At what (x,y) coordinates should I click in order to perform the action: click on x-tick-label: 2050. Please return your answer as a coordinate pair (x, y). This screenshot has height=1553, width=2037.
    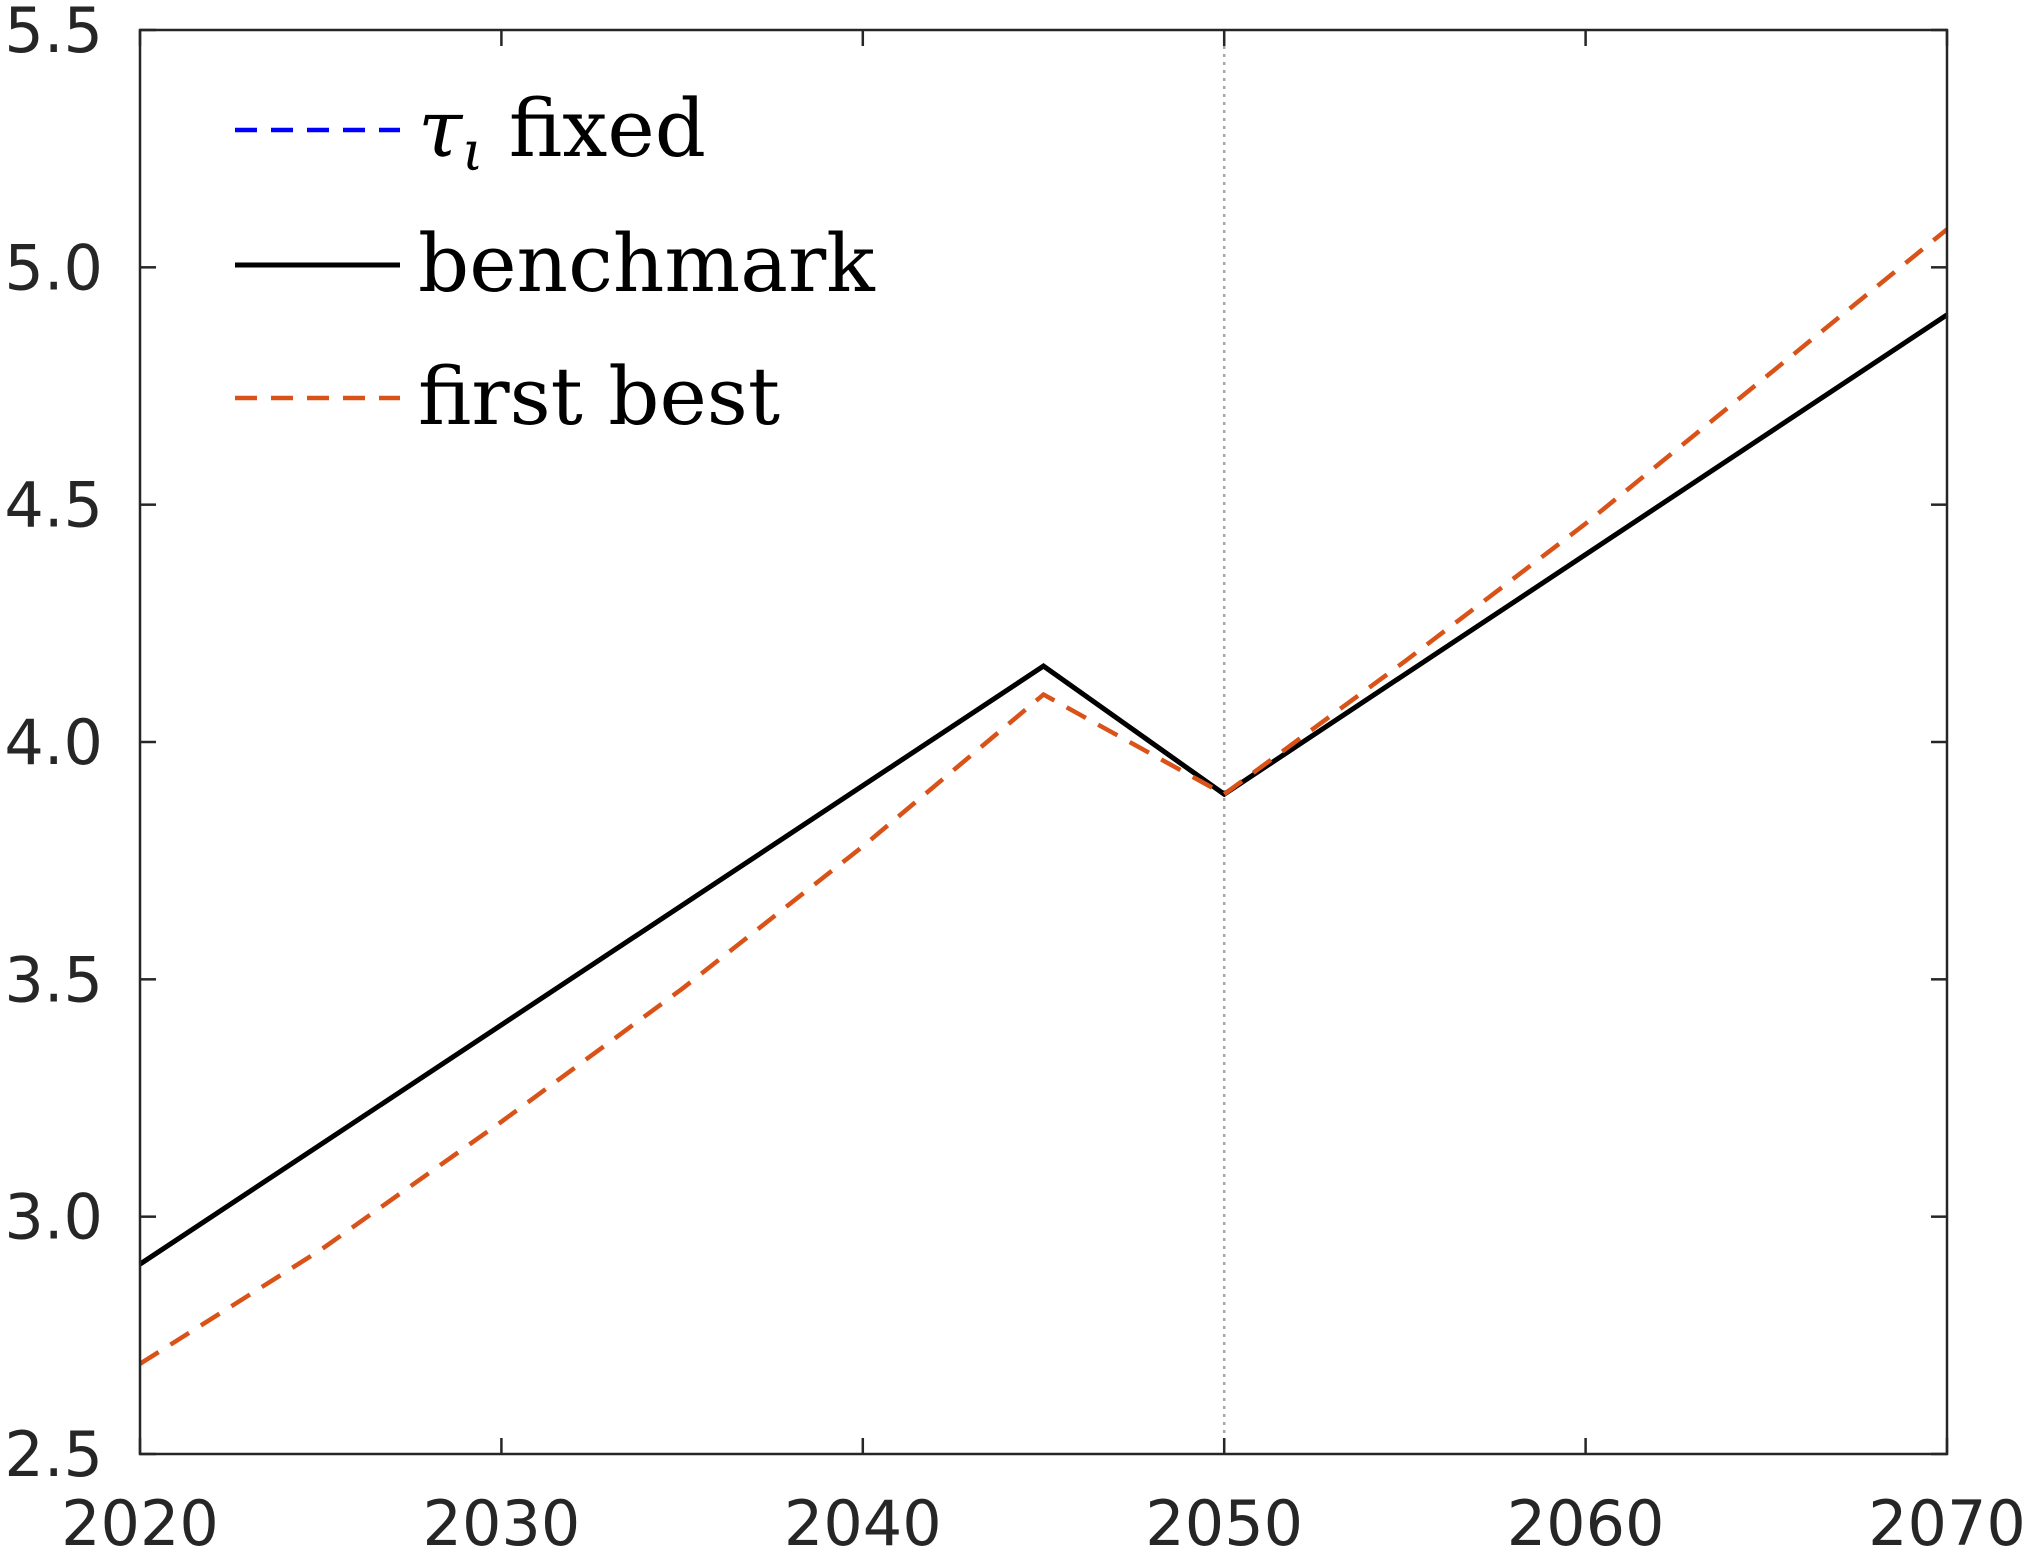
    Looking at the image, I should click on (1224, 1520).